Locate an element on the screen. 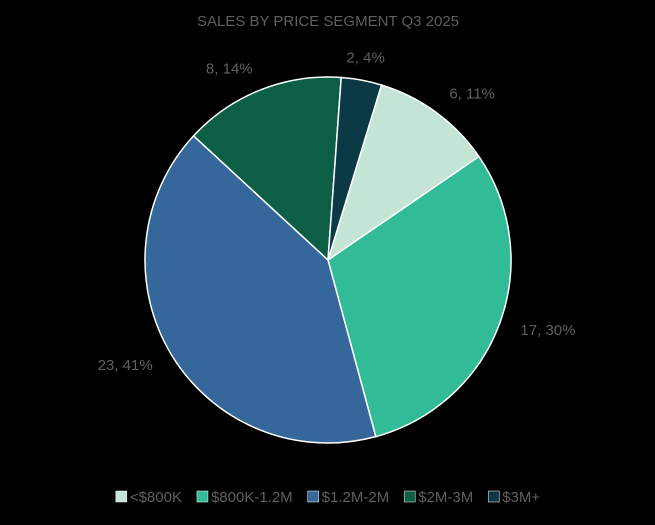 Image resolution: width=655 pixels, height=525 pixels. legend-label: <$800K is located at coordinates (156, 497).